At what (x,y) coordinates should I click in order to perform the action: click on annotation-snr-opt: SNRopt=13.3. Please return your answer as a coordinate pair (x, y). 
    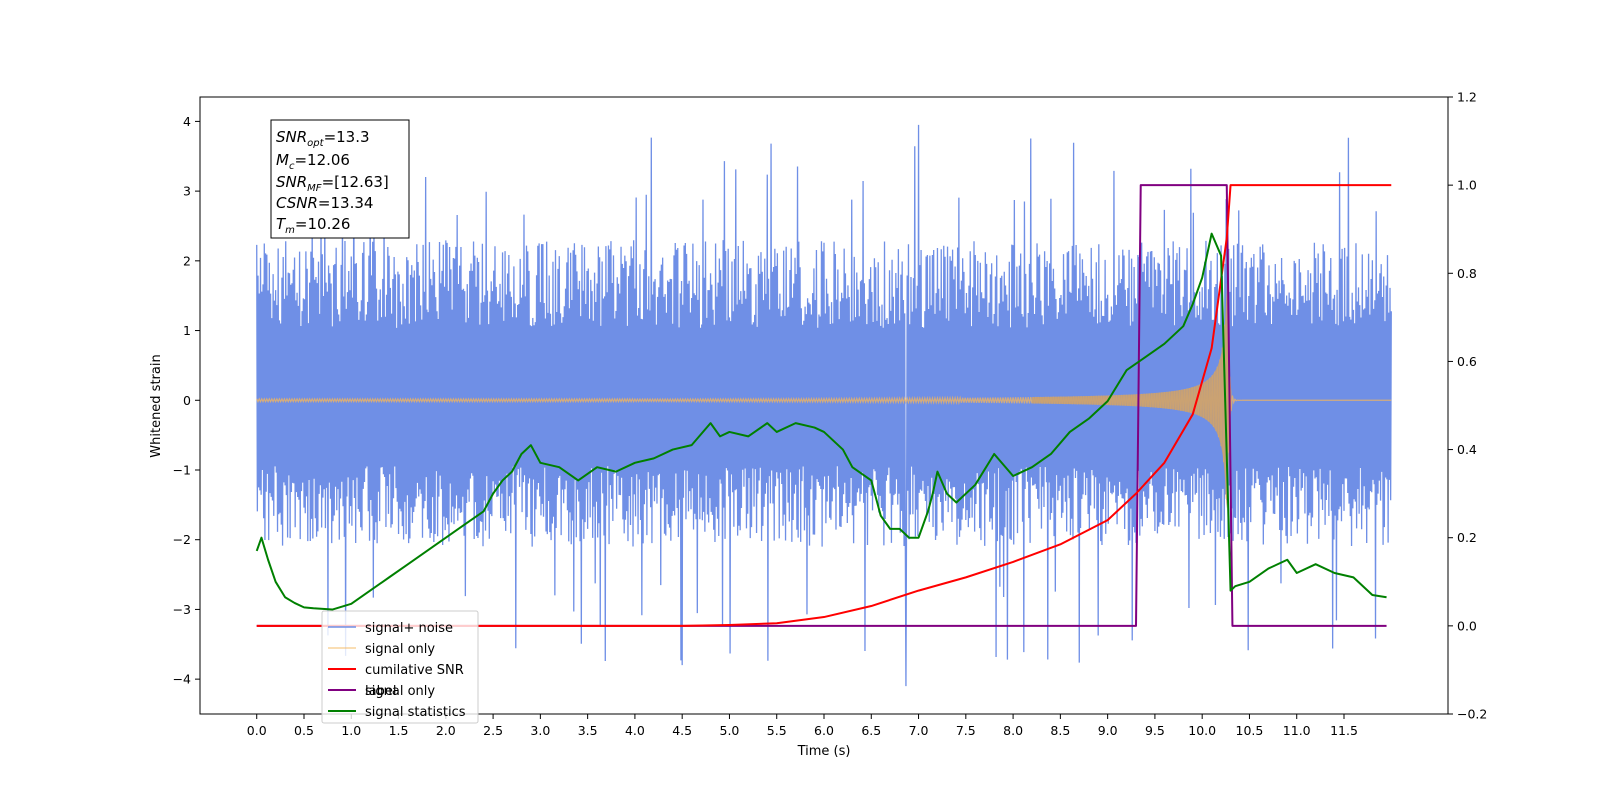
    Looking at the image, I should click on (323, 138).